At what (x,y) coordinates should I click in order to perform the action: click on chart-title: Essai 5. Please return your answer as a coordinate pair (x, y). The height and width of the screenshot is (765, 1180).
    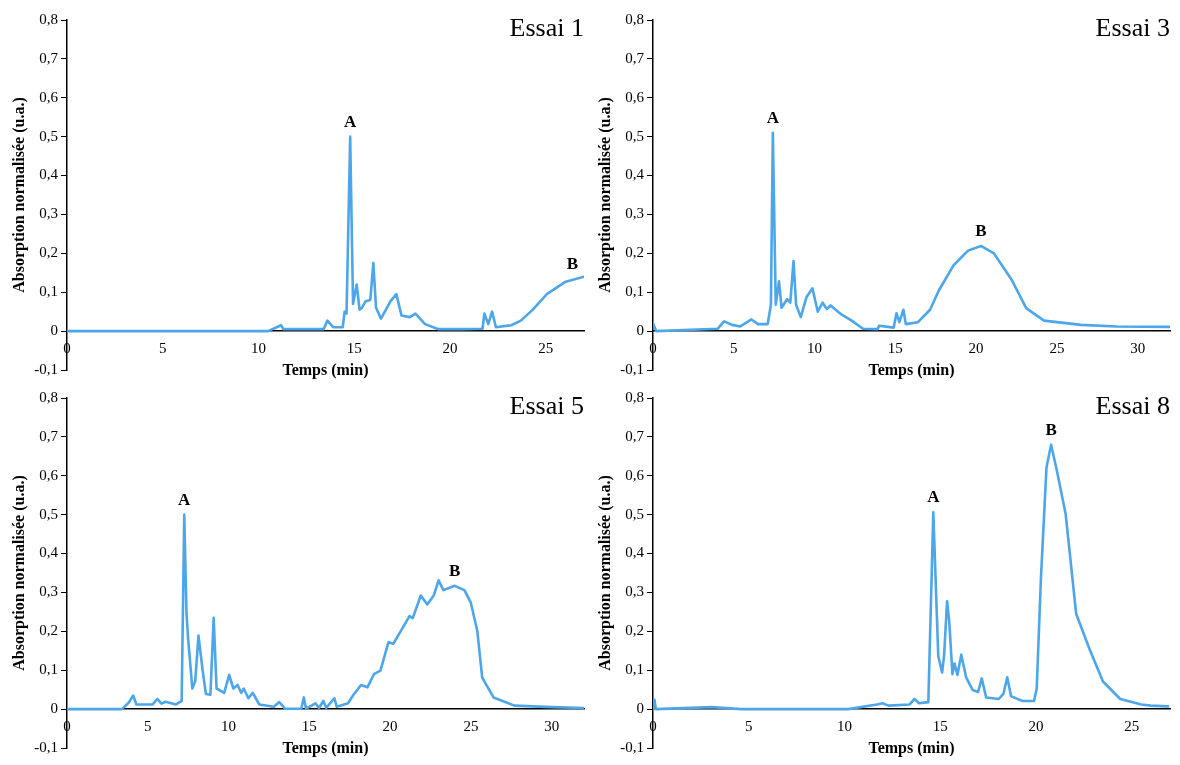
    Looking at the image, I should click on (546, 405).